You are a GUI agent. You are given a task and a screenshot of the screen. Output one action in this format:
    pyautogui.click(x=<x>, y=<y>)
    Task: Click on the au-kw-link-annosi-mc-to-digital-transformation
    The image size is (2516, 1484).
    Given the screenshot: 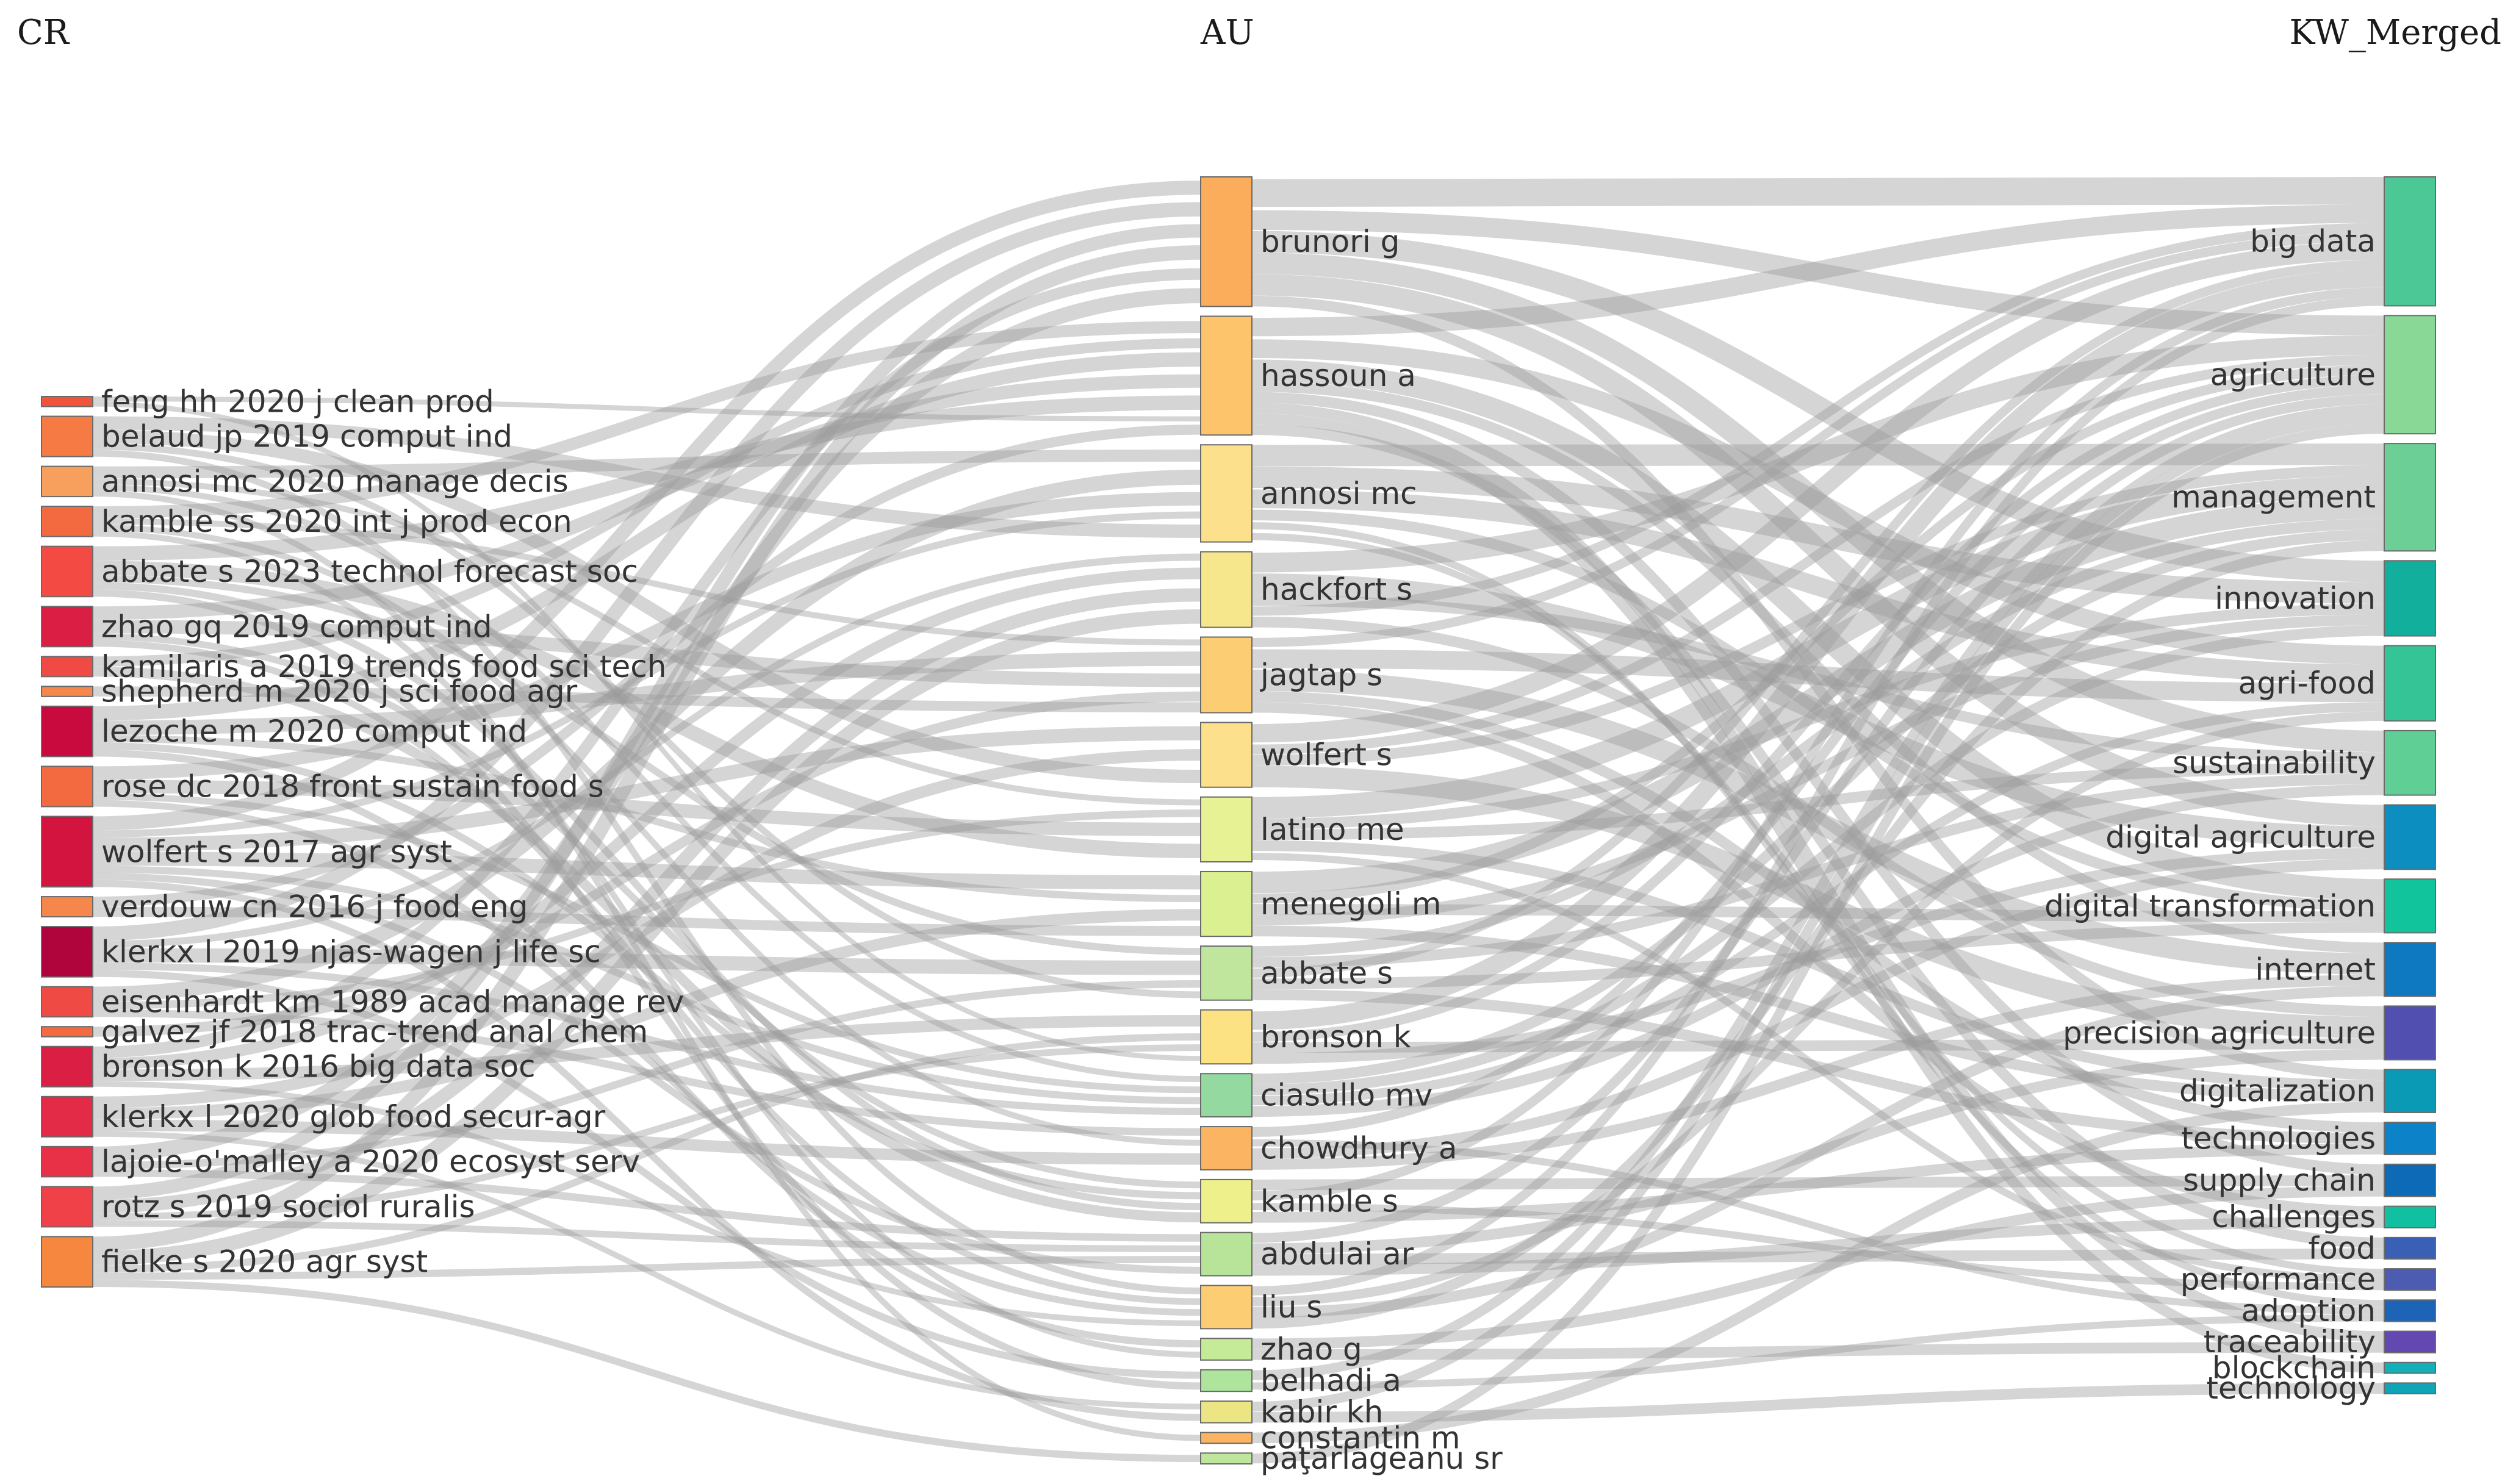 What is the action you would take?
    pyautogui.click(x=1818, y=710)
    